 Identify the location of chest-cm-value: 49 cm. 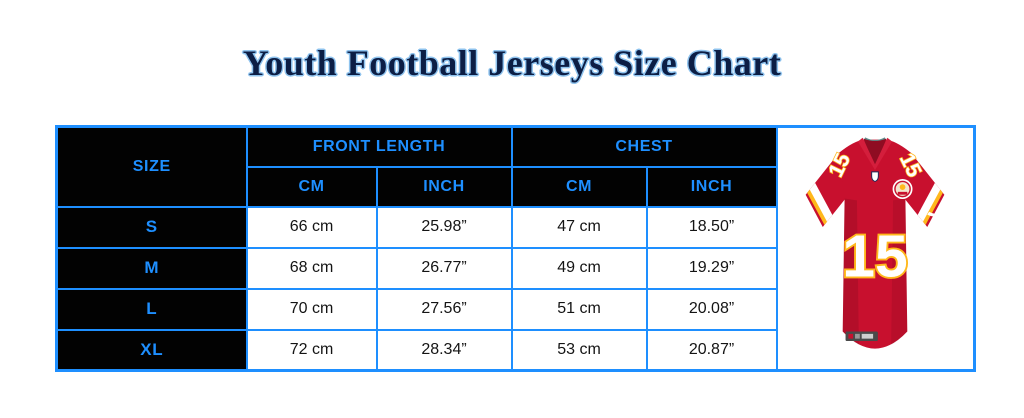
(579, 268).